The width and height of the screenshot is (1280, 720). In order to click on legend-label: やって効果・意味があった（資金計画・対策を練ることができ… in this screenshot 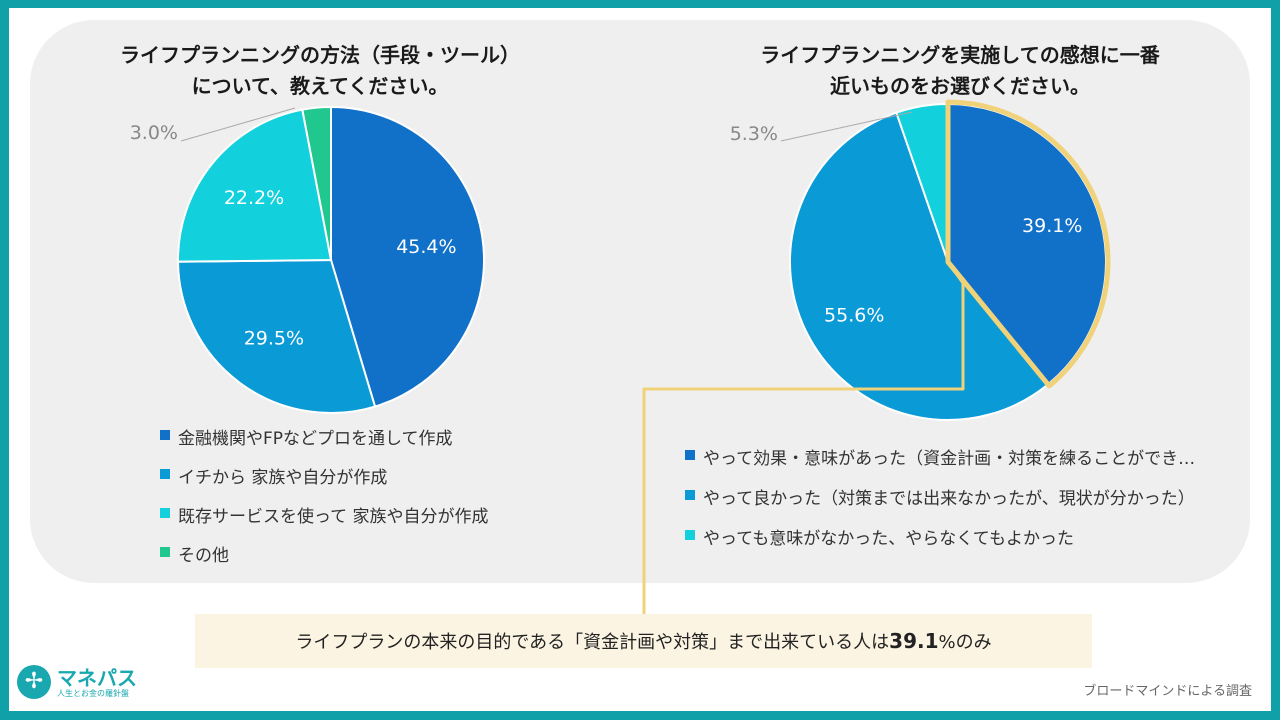, I will do `click(949, 459)`.